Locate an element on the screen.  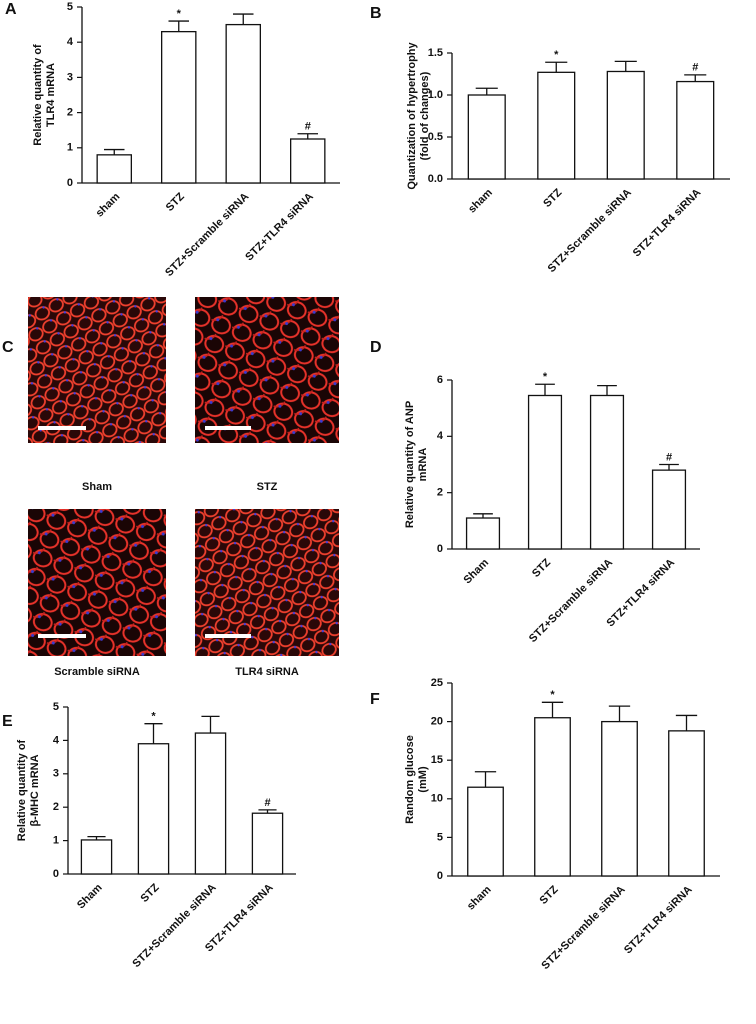
y-tick-label: 0.0 is located at coordinates (435, 179).